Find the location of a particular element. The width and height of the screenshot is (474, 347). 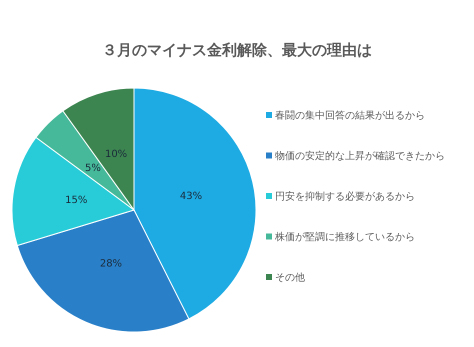

legend-label: 円安を抑制する必要があるから is located at coordinates (345, 196).